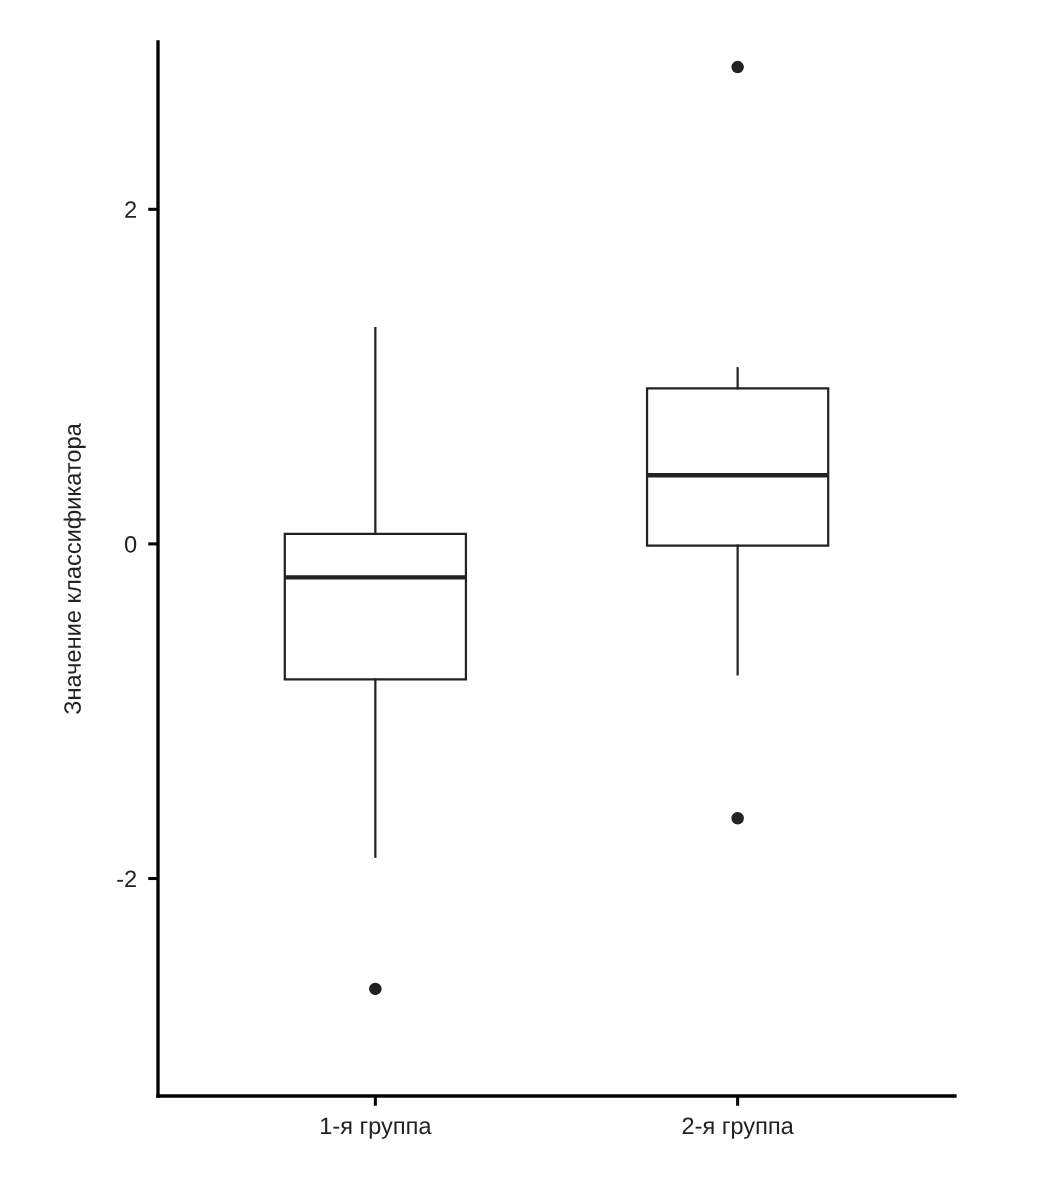 This screenshot has width=1053, height=1177. Describe the element at coordinates (74, 569) in the screenshot. I see `y-axis-title: Значение классификатора` at that location.